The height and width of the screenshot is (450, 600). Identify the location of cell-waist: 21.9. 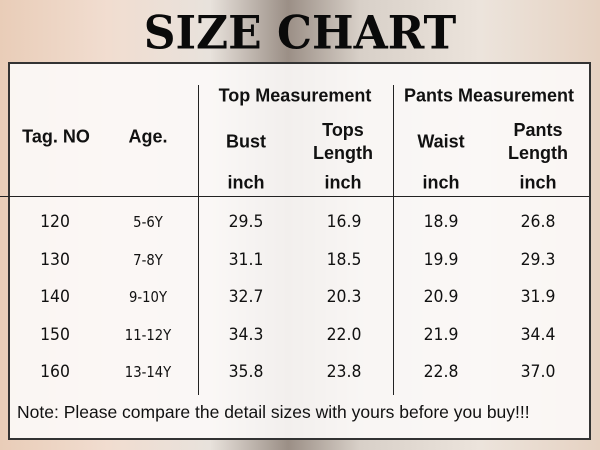
(441, 335).